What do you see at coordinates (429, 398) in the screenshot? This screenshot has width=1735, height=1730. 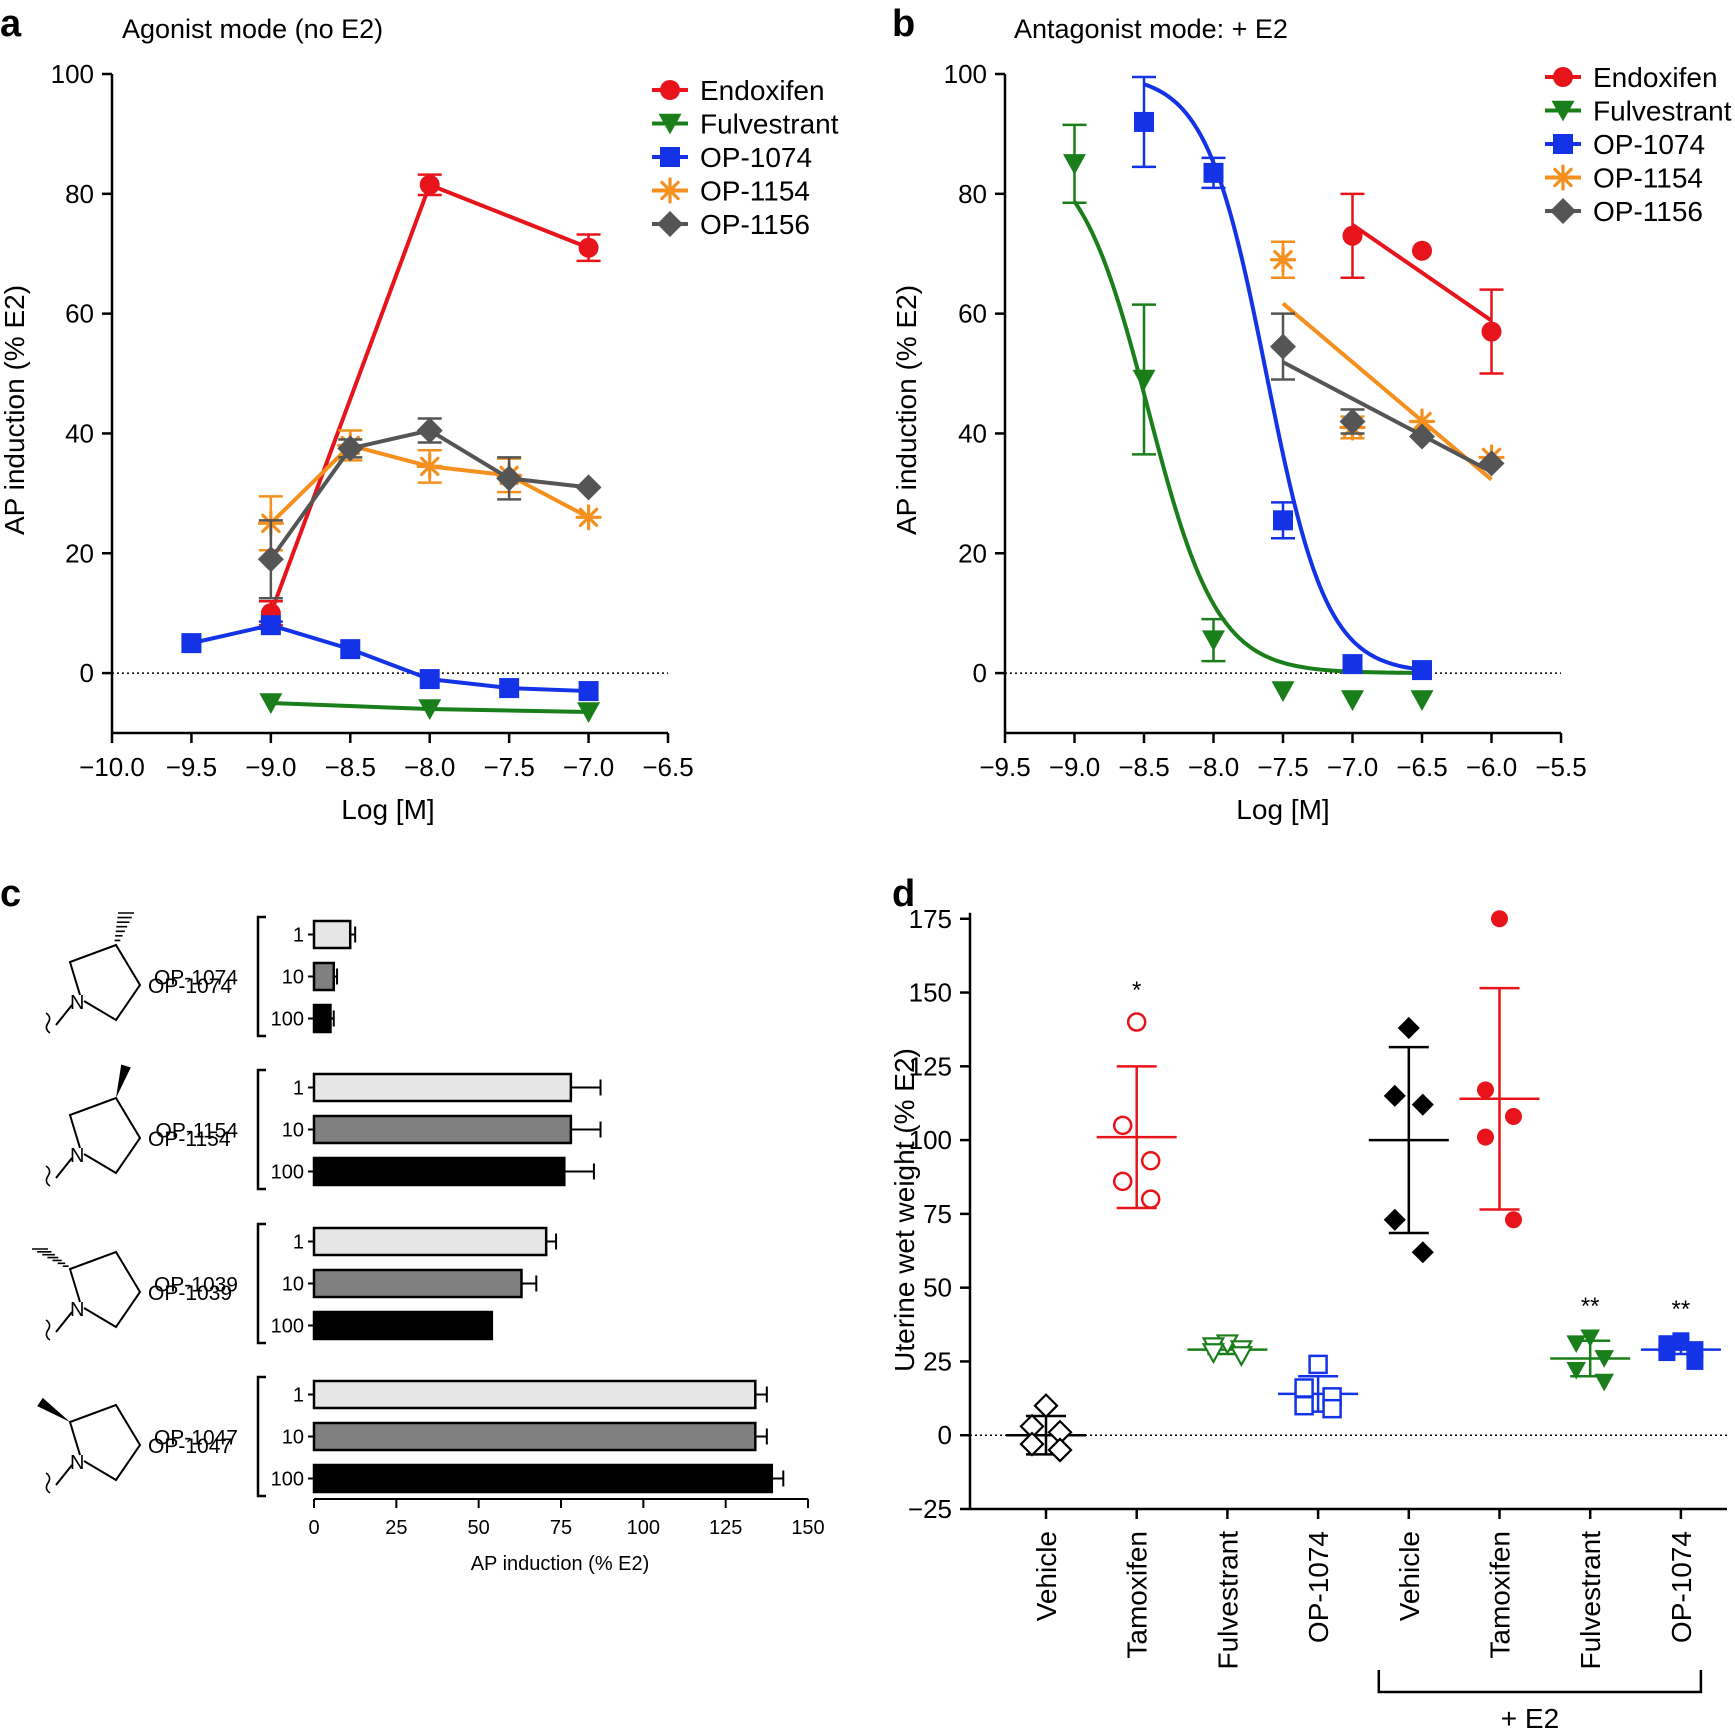 I see `panel-a-endoxifen-line` at bounding box center [429, 398].